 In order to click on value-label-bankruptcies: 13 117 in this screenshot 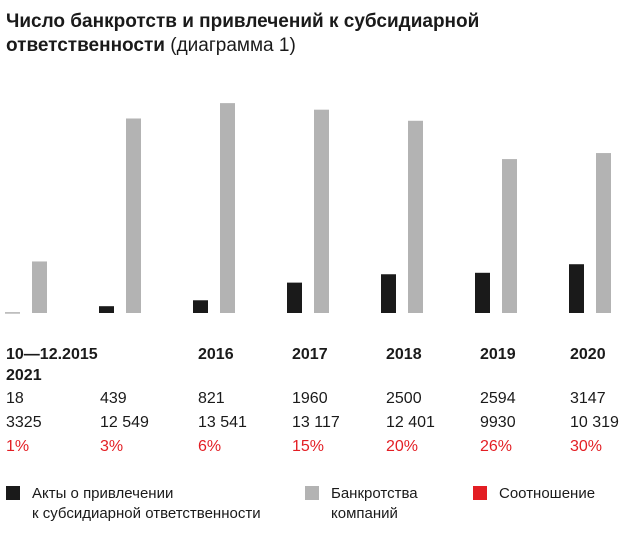, I will do `click(316, 422)`.